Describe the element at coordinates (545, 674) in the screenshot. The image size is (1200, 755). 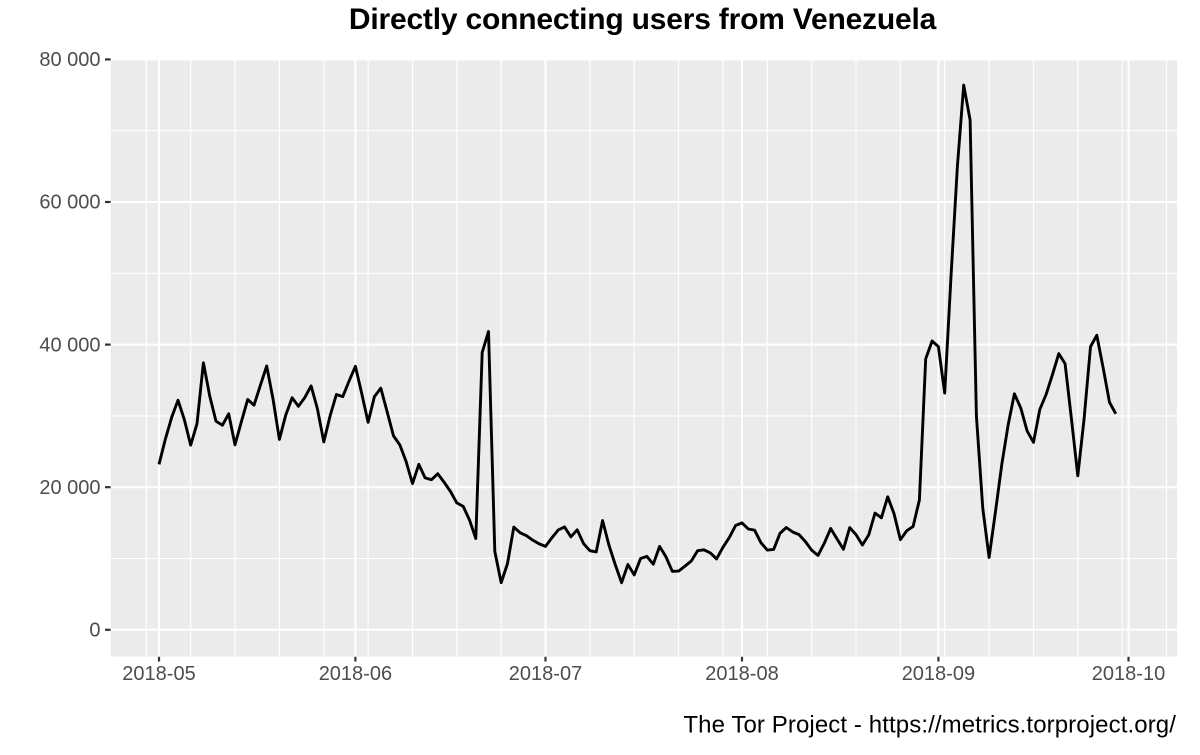
I see `svg-text: 2018-07` at that location.